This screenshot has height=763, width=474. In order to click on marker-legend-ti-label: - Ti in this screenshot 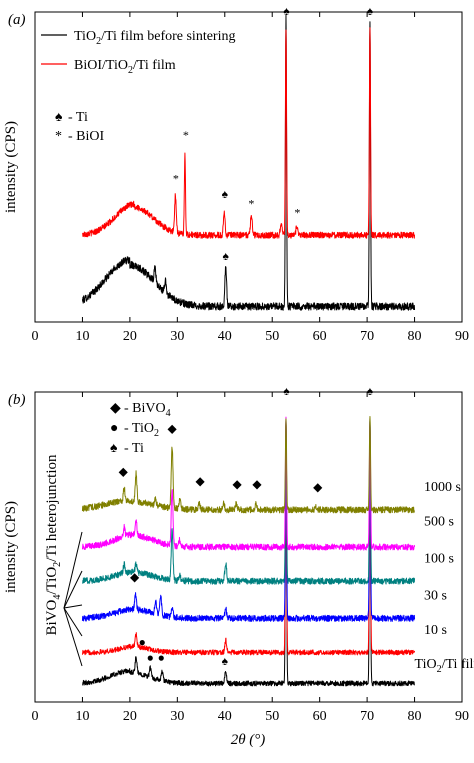, I will do `click(78, 117)`.